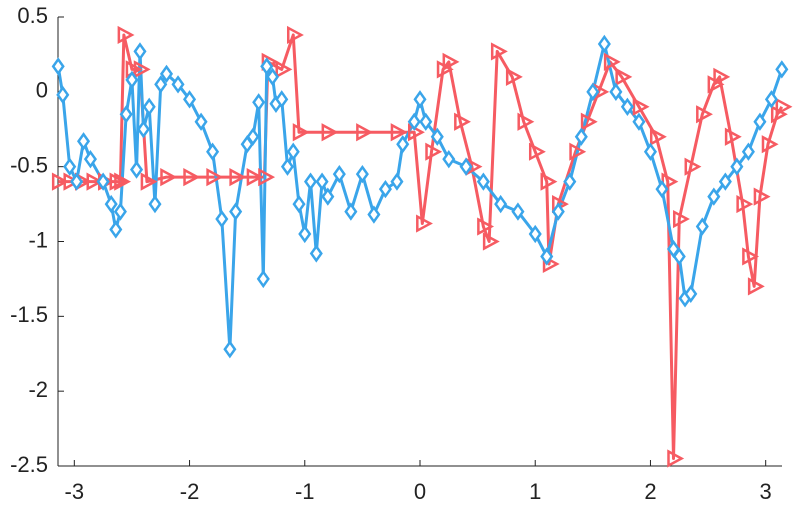 The height and width of the screenshot is (505, 793). I want to click on x-tick-label: 3, so click(766, 491).